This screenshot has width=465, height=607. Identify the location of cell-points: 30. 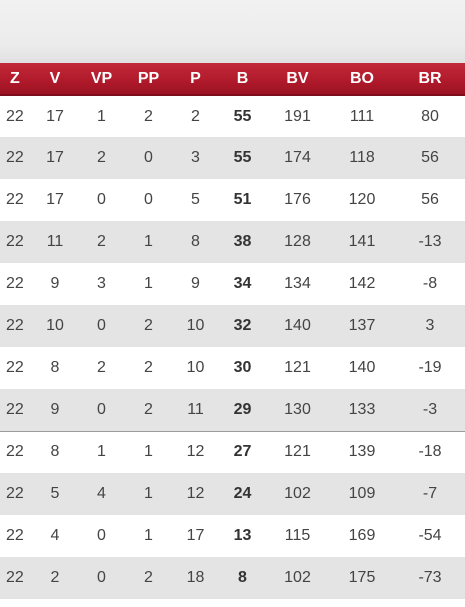
(242, 367).